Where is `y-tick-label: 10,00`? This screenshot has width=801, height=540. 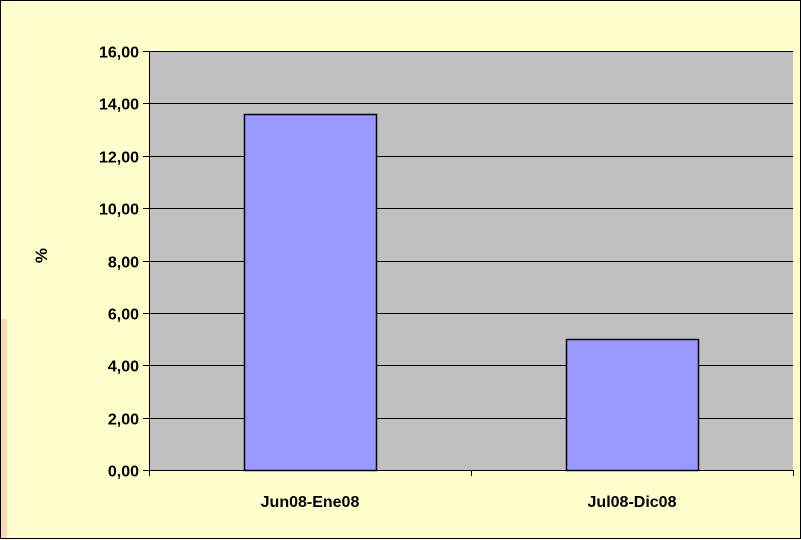 y-tick-label: 10,00 is located at coordinates (119, 210).